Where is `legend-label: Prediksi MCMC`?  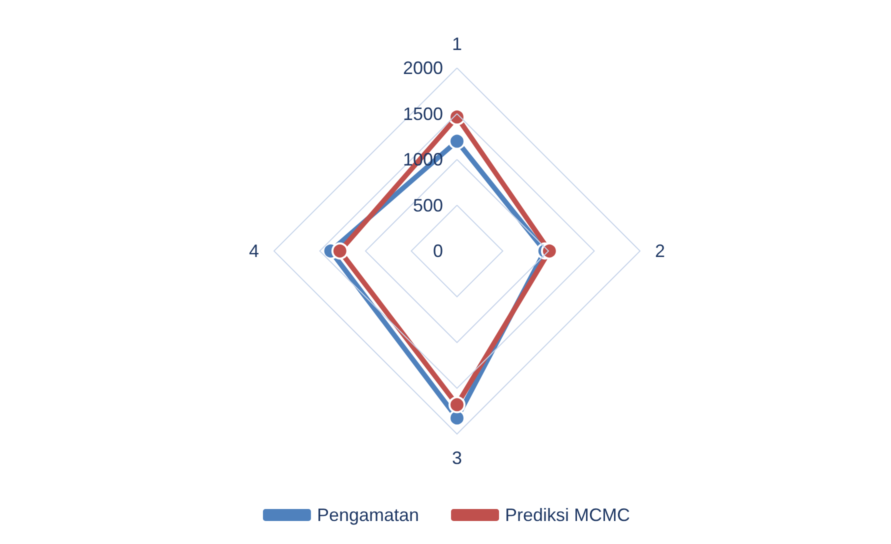
legend-label: Prediksi MCMC is located at coordinates (567, 515).